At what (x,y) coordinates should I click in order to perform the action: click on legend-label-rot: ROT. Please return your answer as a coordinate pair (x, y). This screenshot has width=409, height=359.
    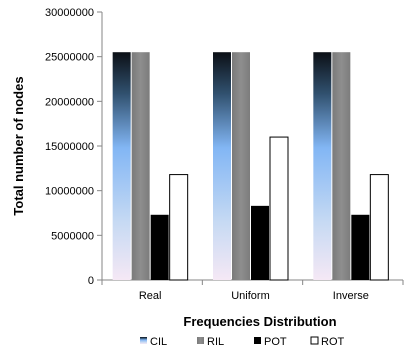
    Looking at the image, I should click on (333, 342).